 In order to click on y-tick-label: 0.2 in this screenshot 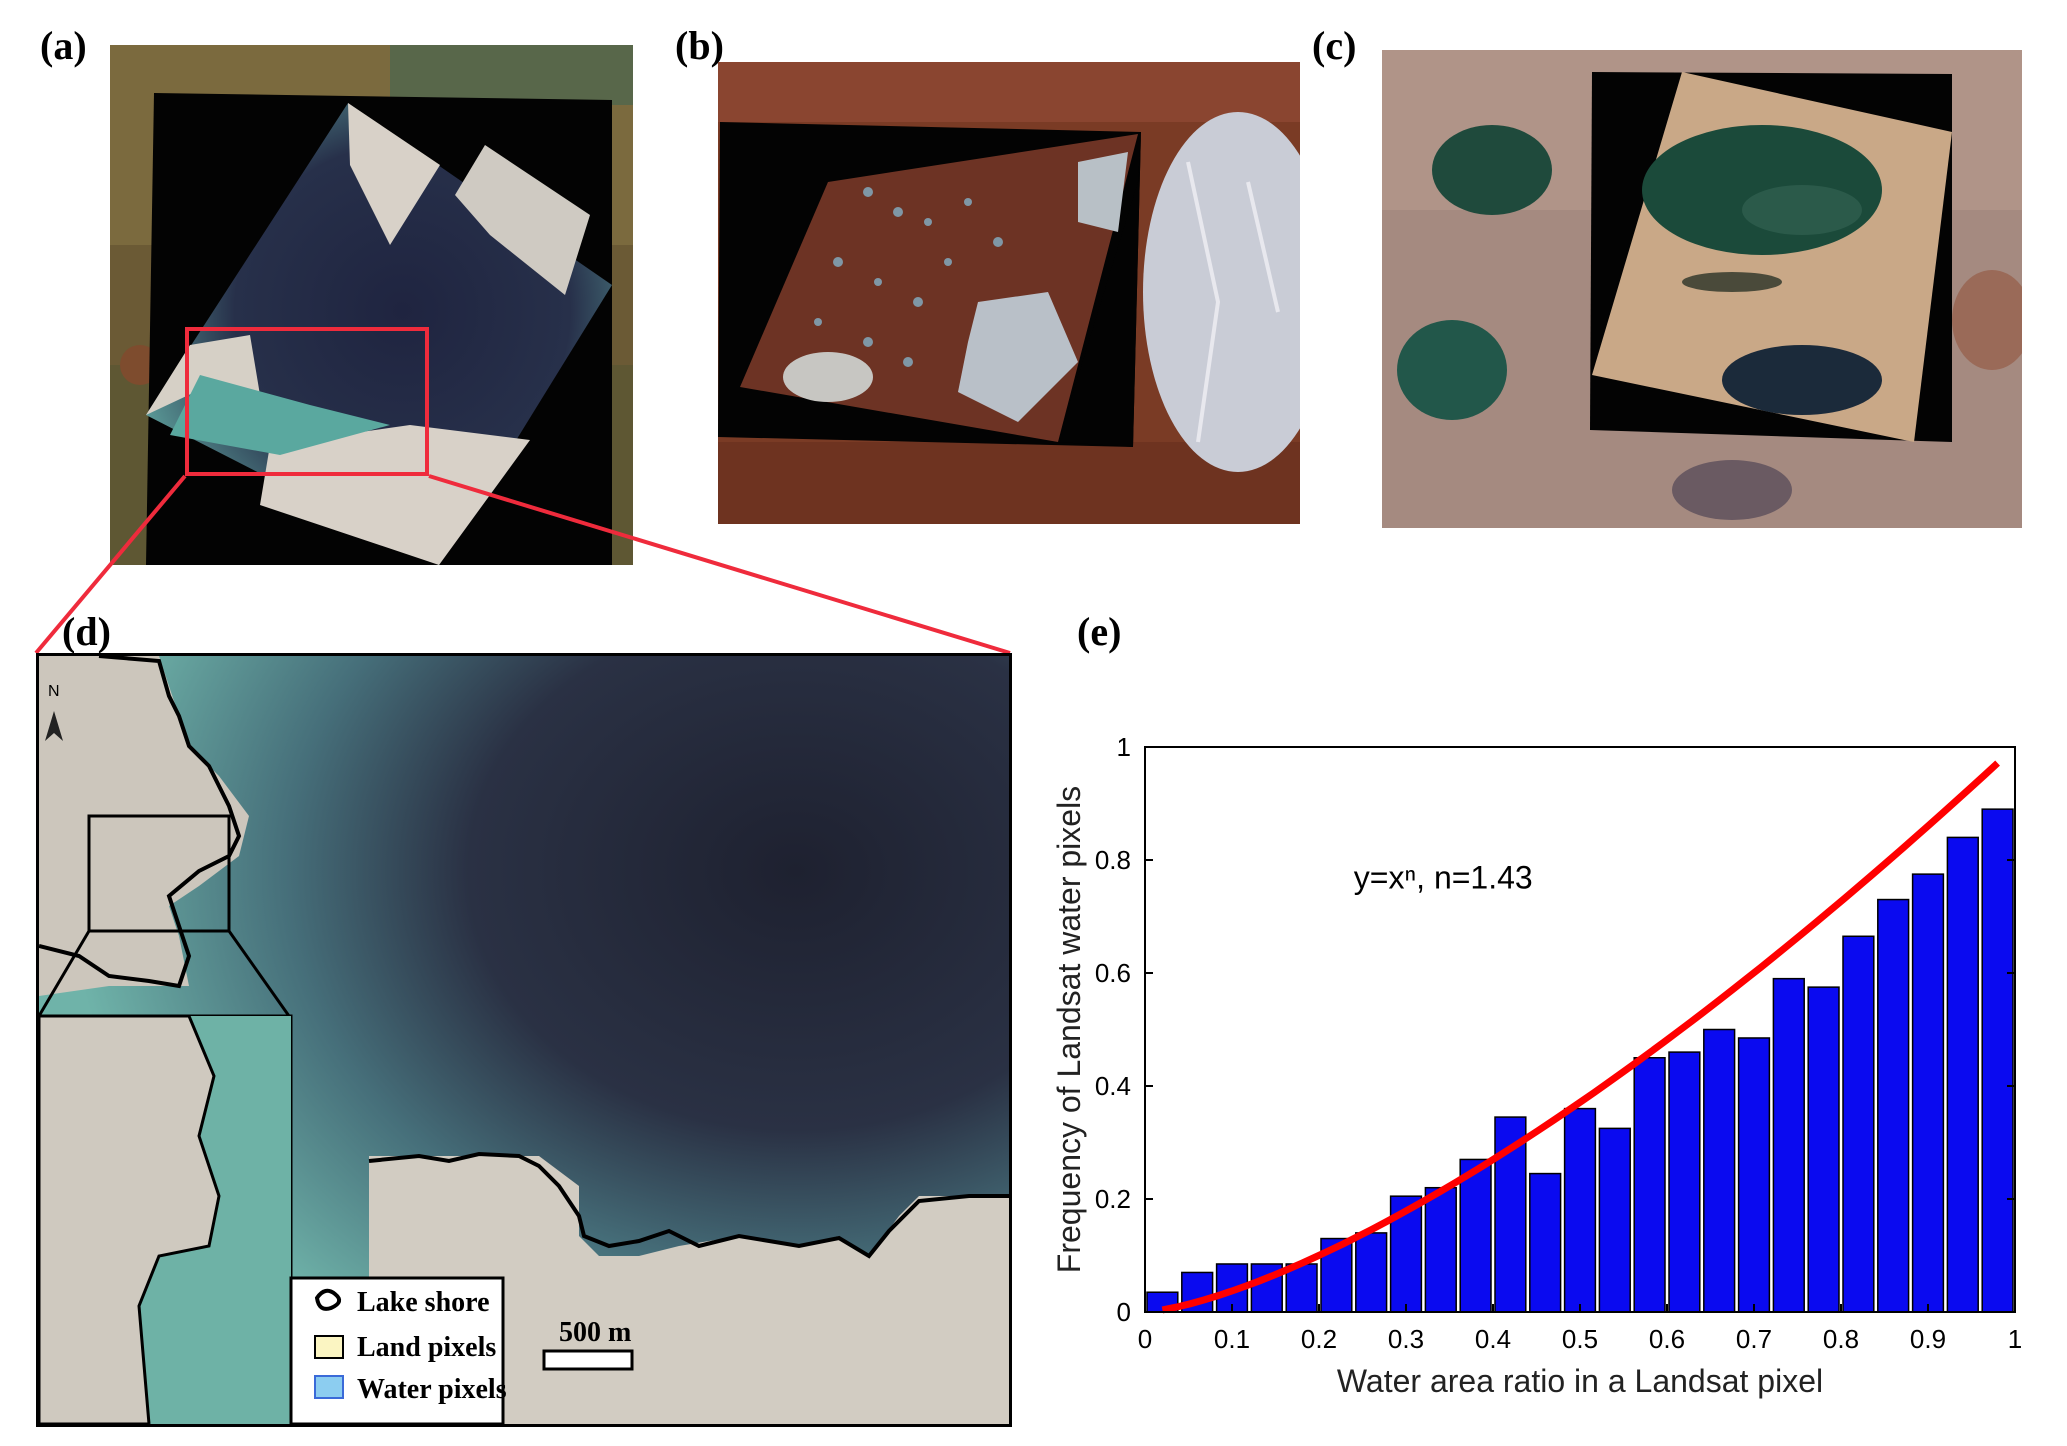, I will do `click(1113, 1199)`.